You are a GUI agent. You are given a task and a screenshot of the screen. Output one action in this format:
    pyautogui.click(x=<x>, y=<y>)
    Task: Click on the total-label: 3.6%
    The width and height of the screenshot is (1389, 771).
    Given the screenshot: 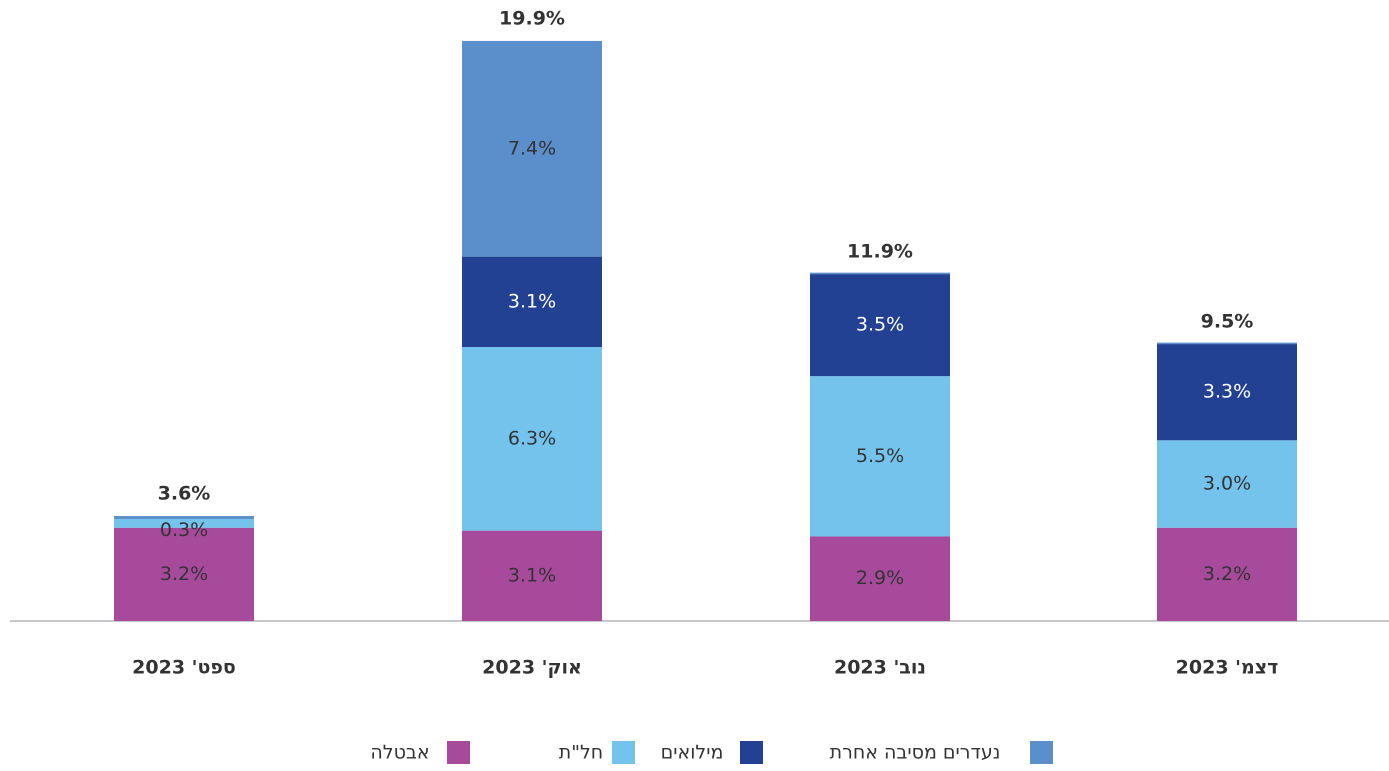 What is the action you would take?
    pyautogui.click(x=184, y=494)
    